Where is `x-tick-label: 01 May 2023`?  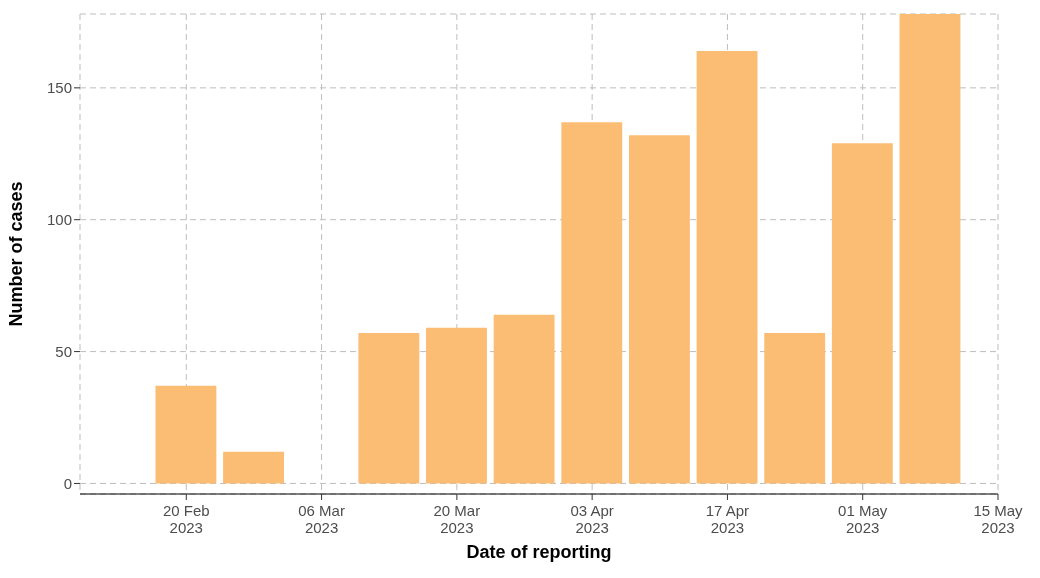
x-tick-label: 01 May 2023 is located at coordinates (863, 519).